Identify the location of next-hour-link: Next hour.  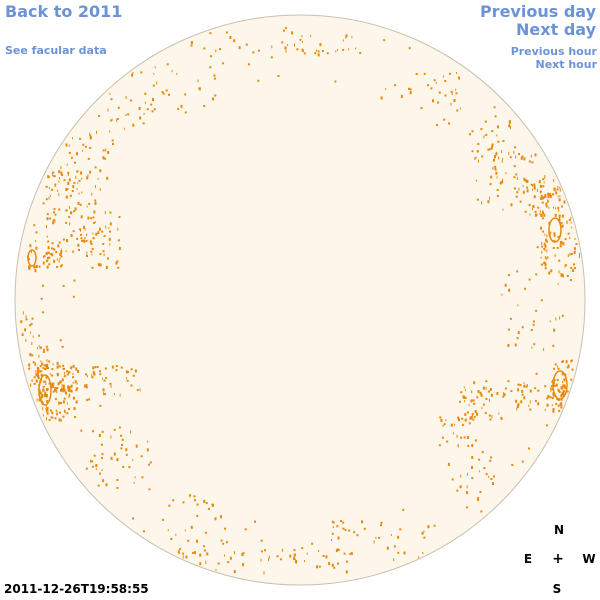
(566, 64).